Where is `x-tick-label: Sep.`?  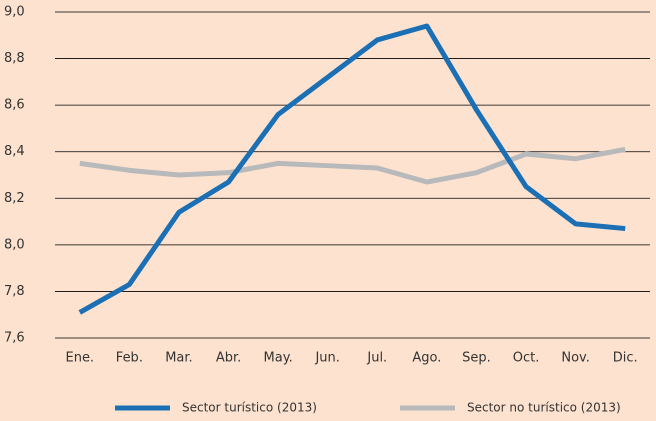
x-tick-label: Sep. is located at coordinates (476, 358).